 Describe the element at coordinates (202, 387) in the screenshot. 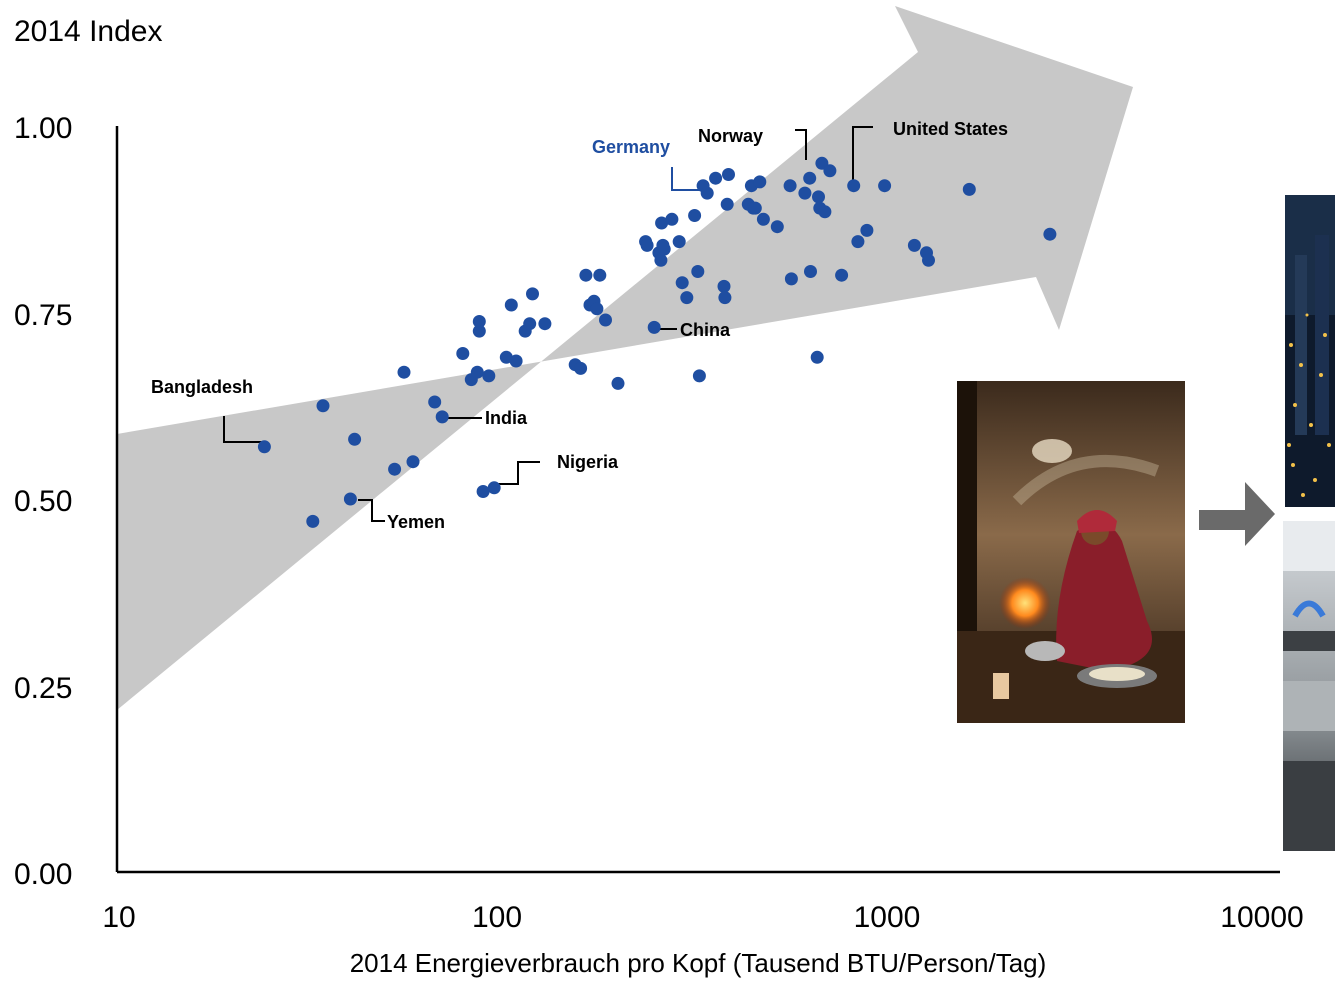

I see `label-bangladesh: Bangladesh` at that location.